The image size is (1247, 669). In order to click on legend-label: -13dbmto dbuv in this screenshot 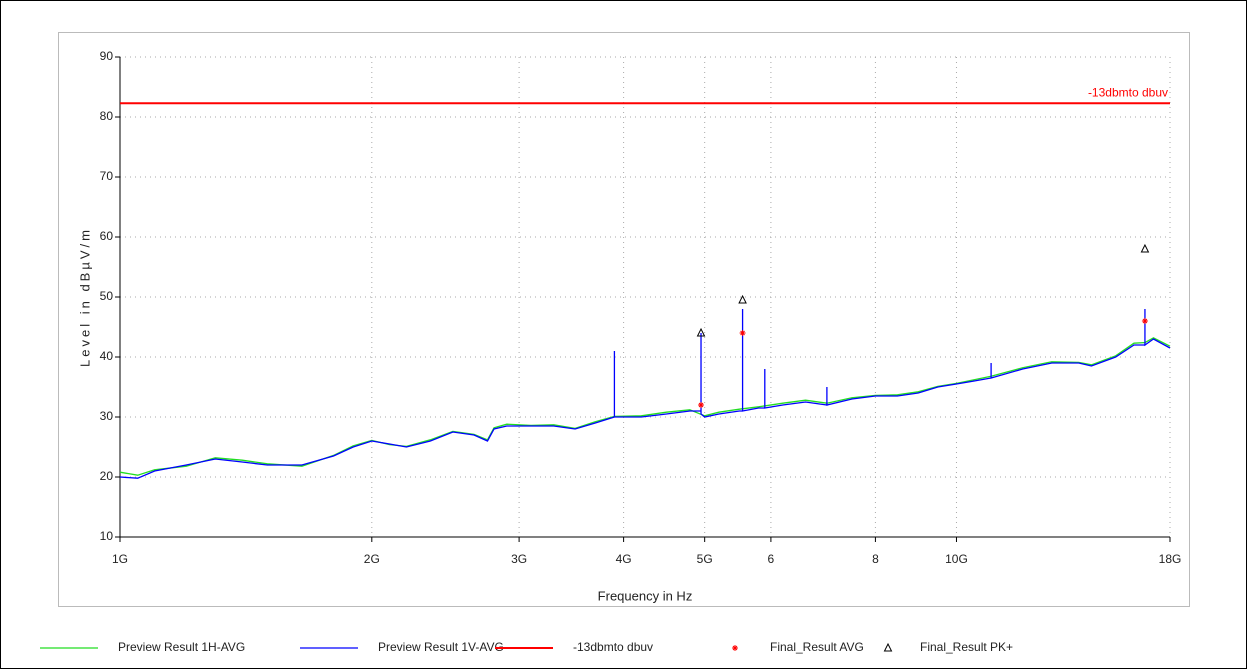, I will do `click(613, 647)`.